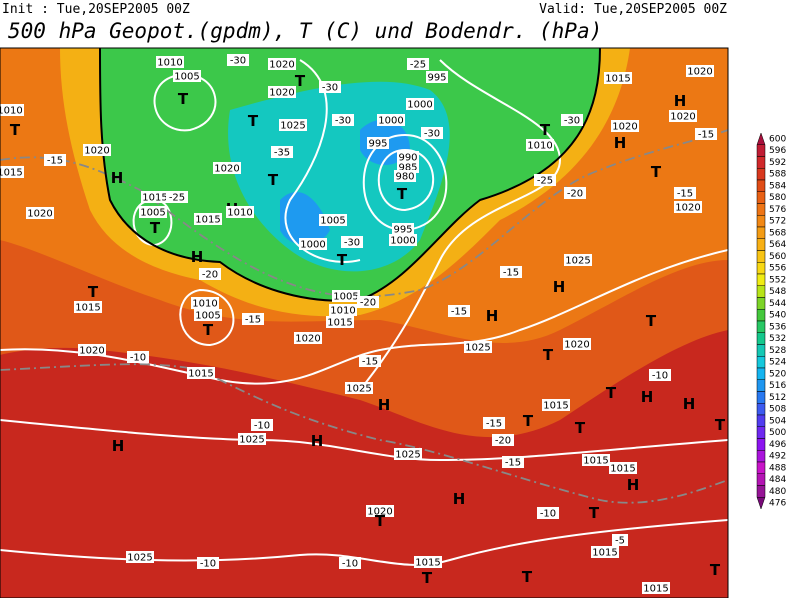 The image size is (789, 598). Describe the element at coordinates (777, 139) in the screenshot. I see `colorbar-label: 600` at that location.